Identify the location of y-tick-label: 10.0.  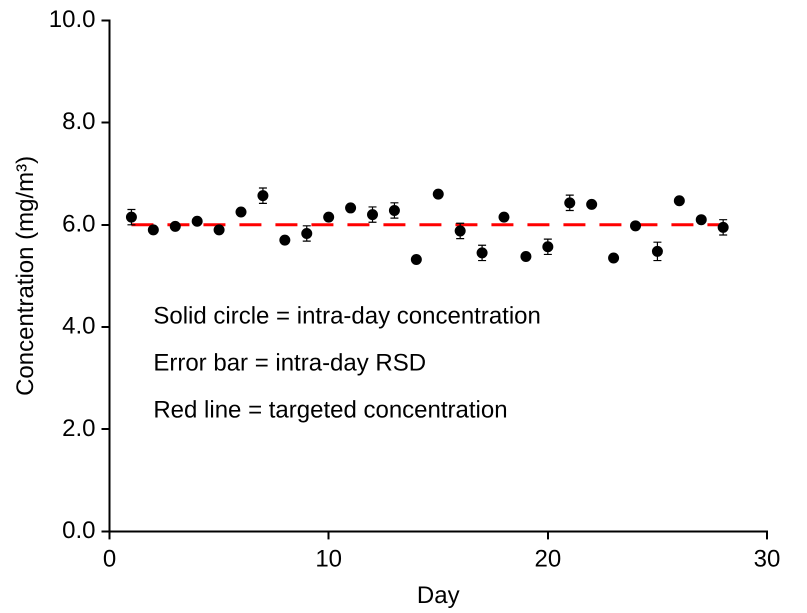
(72, 20).